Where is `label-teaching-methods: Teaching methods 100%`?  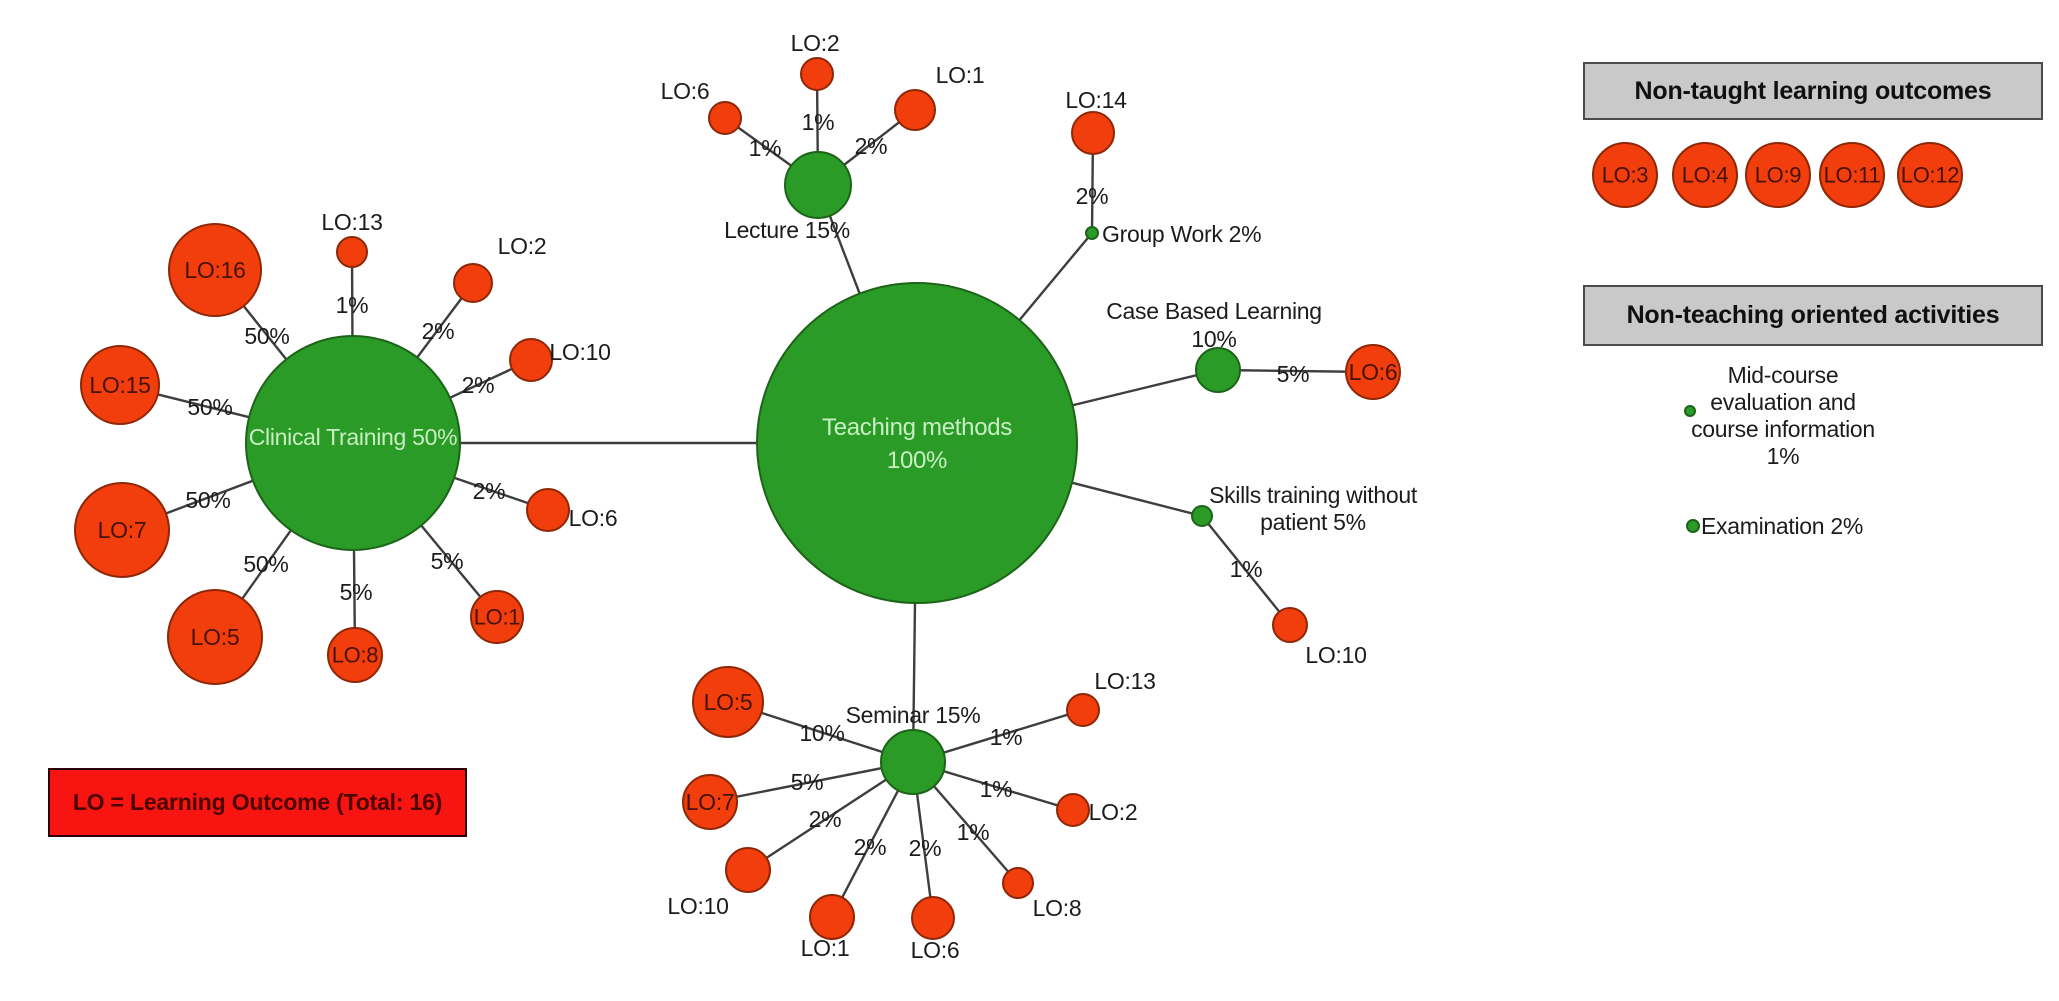
label-teaching-methods: Teaching methods 100% is located at coordinates (917, 444).